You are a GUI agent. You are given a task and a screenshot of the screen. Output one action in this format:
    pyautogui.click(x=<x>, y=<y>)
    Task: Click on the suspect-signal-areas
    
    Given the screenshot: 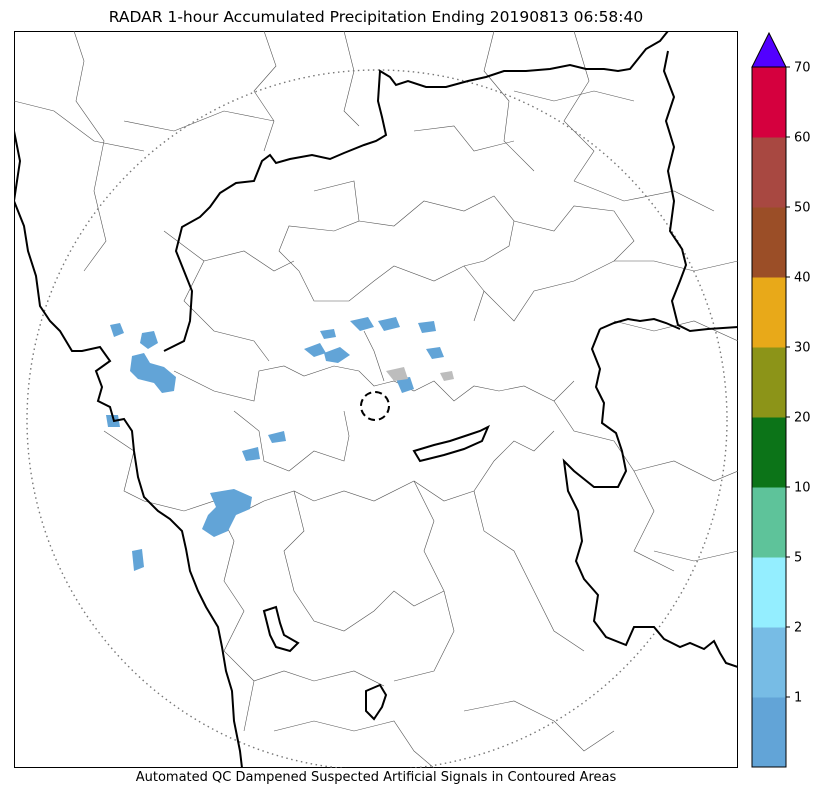 What is the action you would take?
    pyautogui.click(x=420, y=374)
    